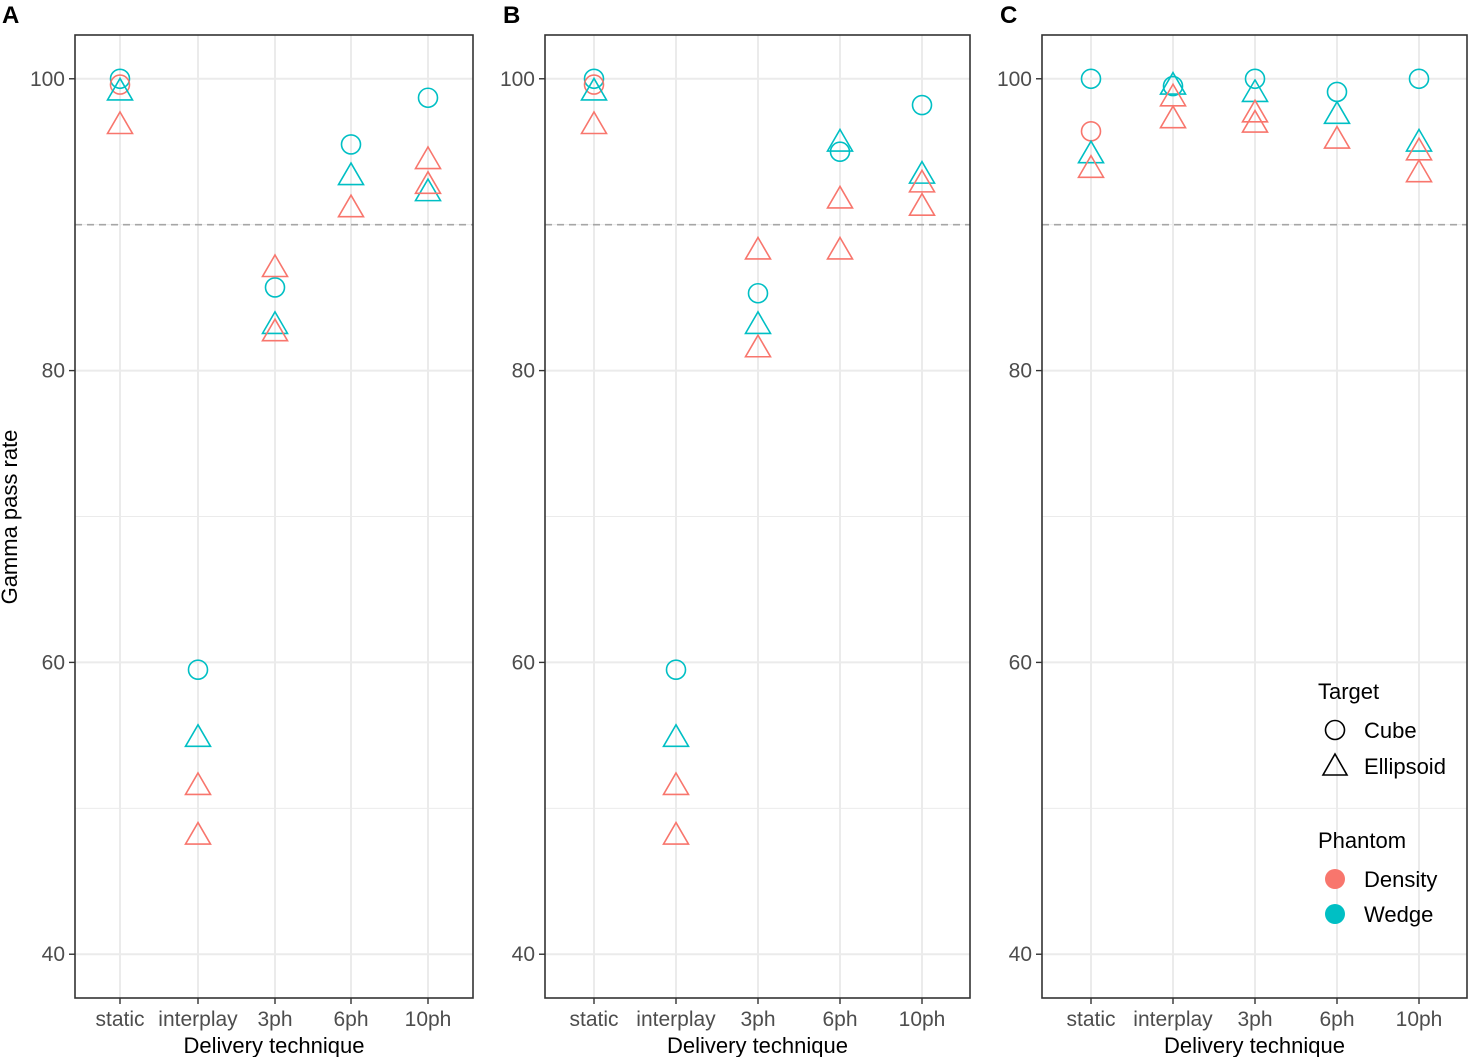  What do you see at coordinates (1008, 15) in the screenshot?
I see `panel-letter: C` at bounding box center [1008, 15].